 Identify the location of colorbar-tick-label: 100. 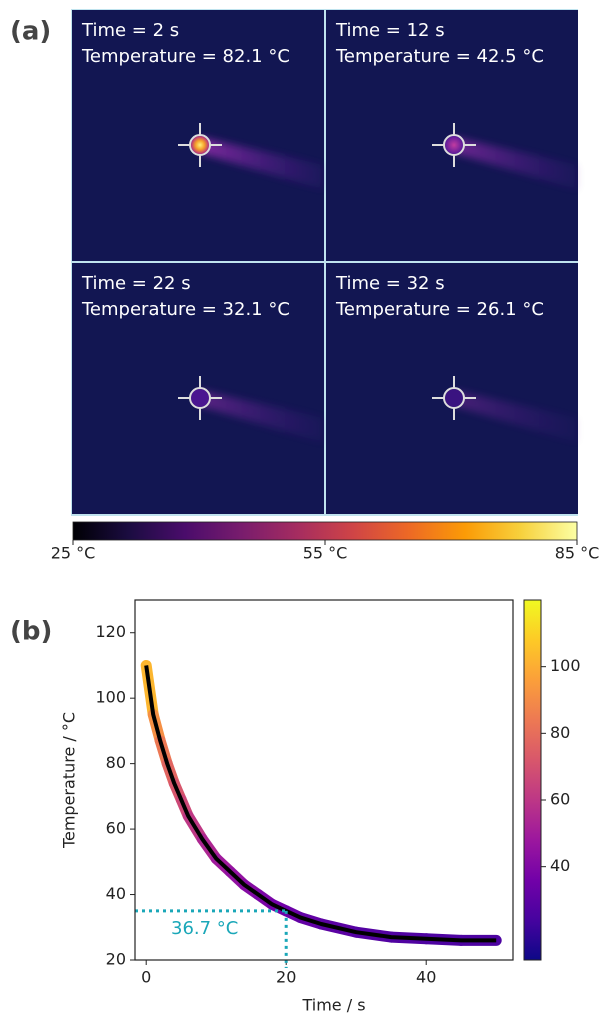
(565, 665).